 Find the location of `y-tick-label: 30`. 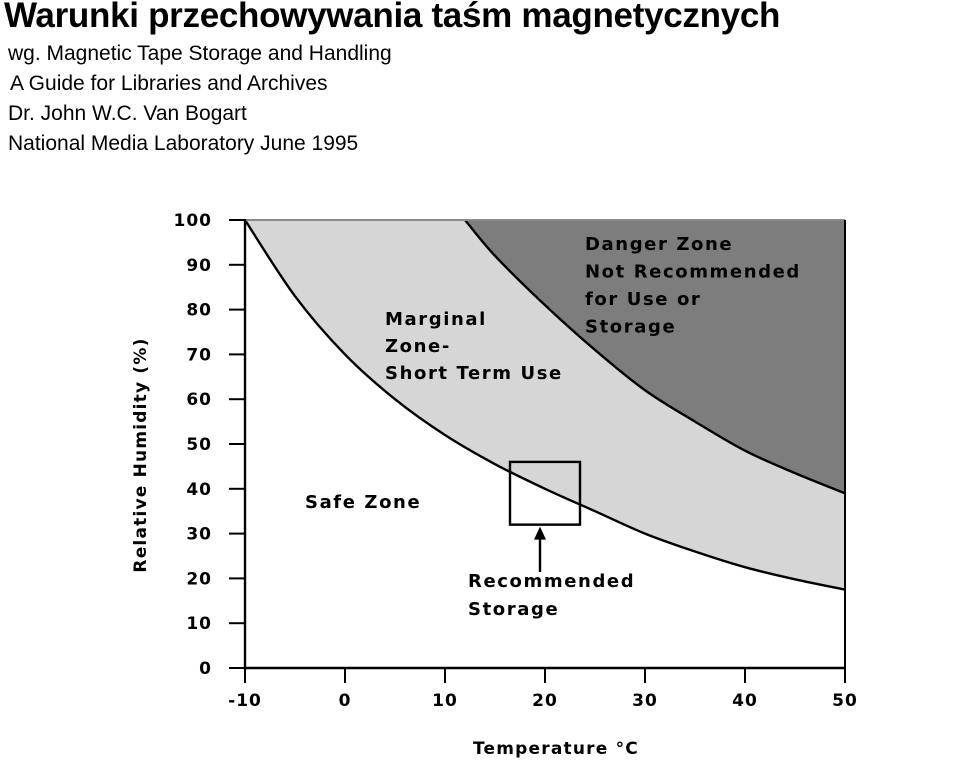

y-tick-label: 30 is located at coordinates (199, 535).